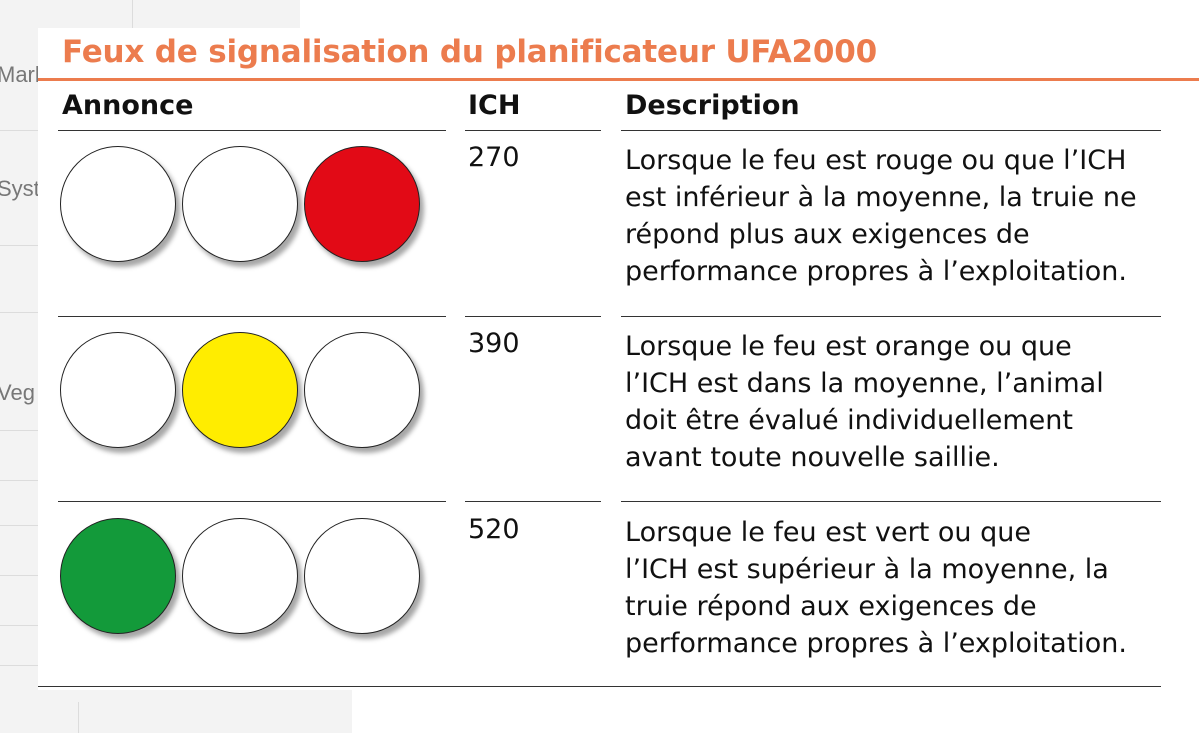 The height and width of the screenshot is (733, 1199). Describe the element at coordinates (712, 105) in the screenshot. I see `column-header-description: Description` at that location.